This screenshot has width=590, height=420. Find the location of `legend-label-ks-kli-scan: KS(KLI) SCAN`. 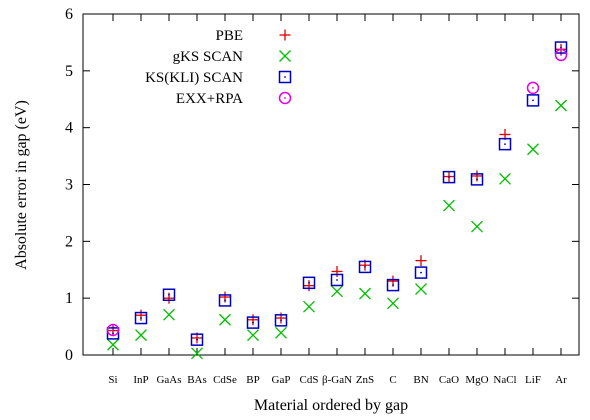

legend-label-ks-kli-scan: KS(KLI) SCAN is located at coordinates (194, 78).